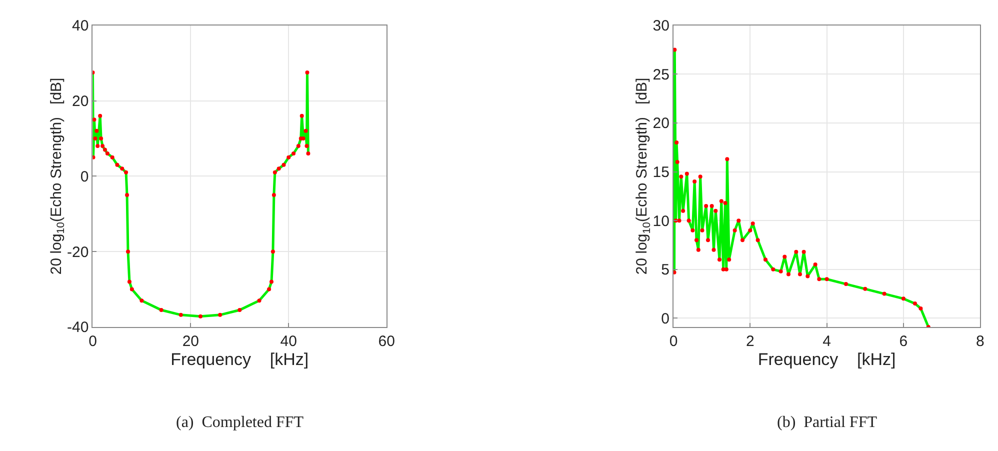  I want to click on y-tick-label: 10, so click(661, 221).